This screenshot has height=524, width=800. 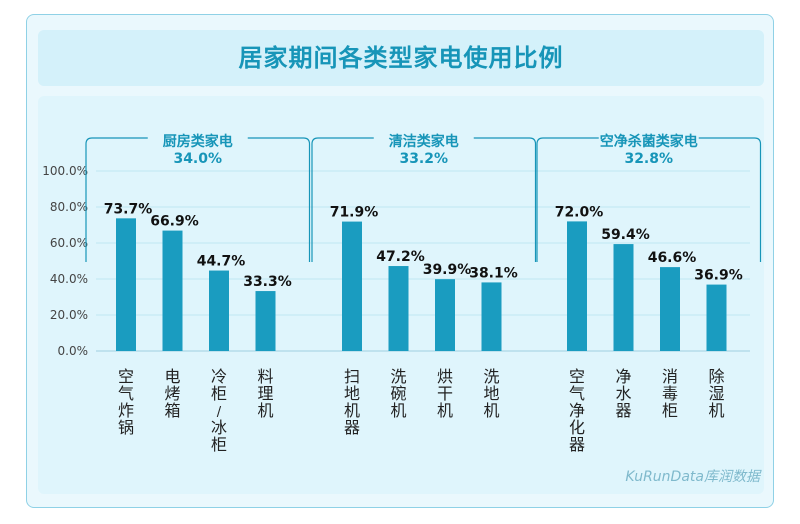 What do you see at coordinates (625, 235) in the screenshot?
I see `data-label: 59.4%` at bounding box center [625, 235].